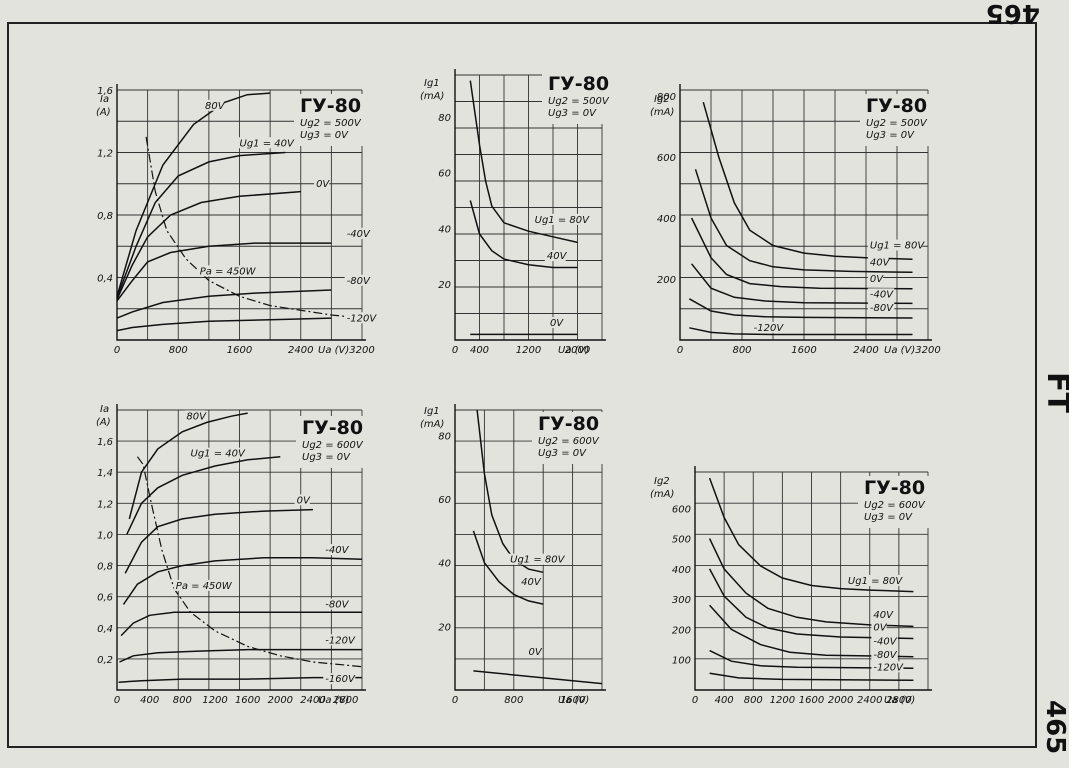 This screenshot has height=768, width=1069. Describe the element at coordinates (280, 700) in the screenshot. I see `x-tick-label: 2000` at that location.